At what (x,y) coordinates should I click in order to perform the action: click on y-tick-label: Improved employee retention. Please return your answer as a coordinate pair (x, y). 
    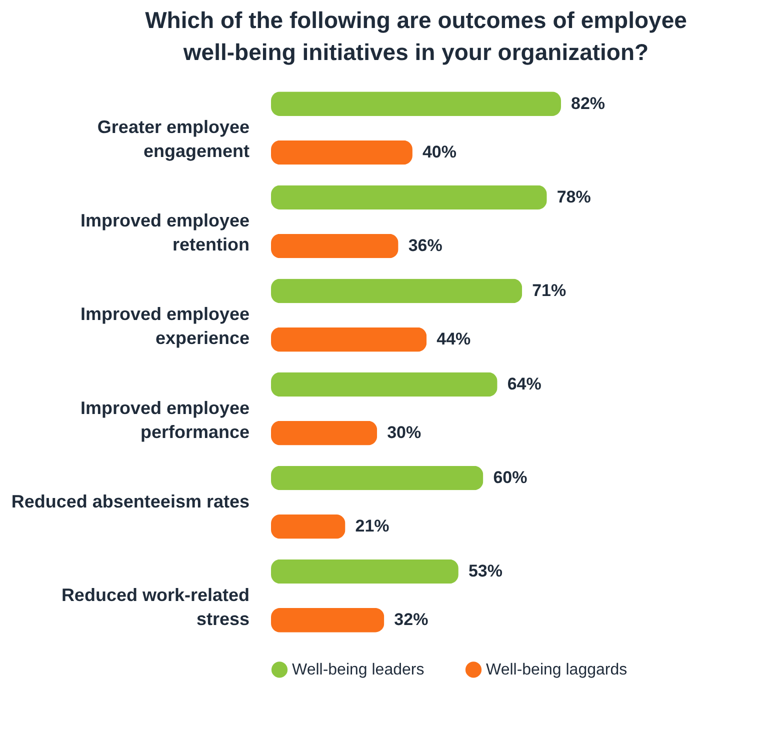
    Looking at the image, I should click on (165, 232).